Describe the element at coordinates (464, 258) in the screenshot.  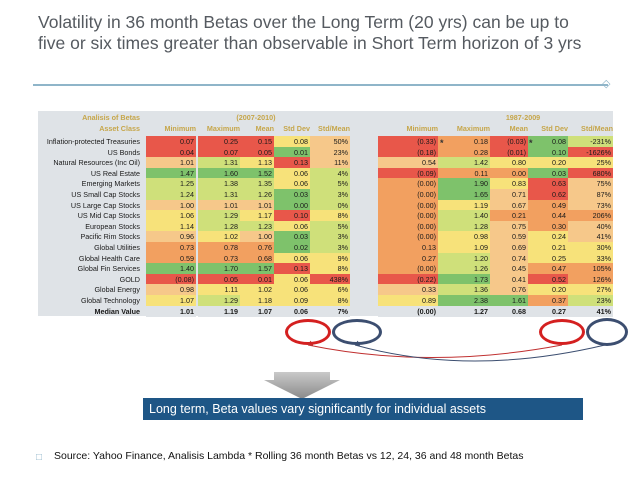
I see `table-cell: 1.20` at that location.